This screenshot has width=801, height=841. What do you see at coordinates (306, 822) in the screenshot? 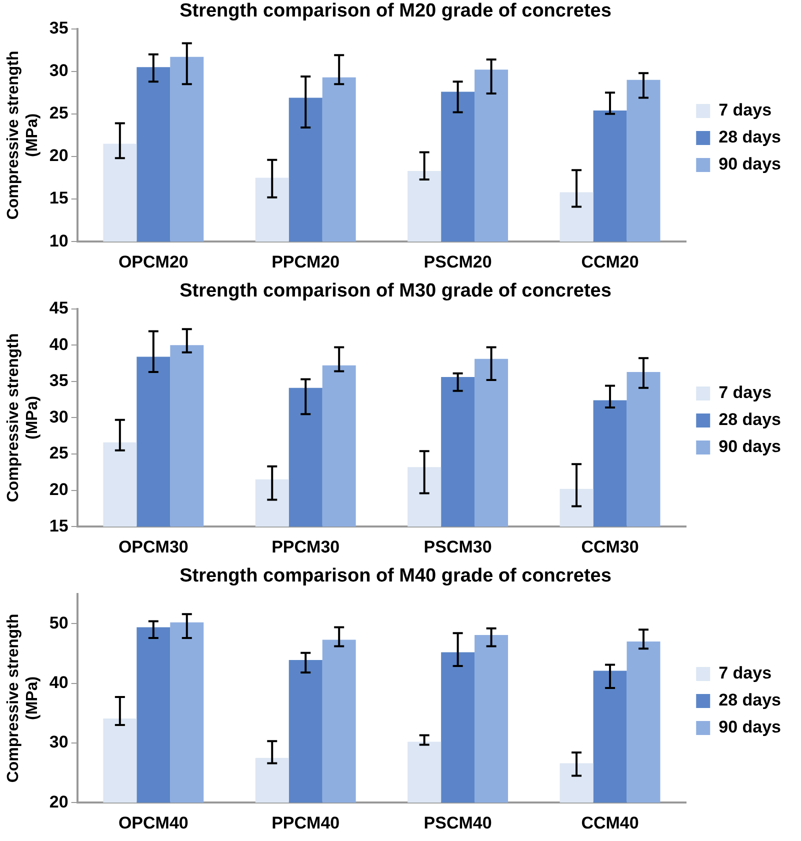
I see `x-tick-label: PPCM40` at bounding box center [306, 822].